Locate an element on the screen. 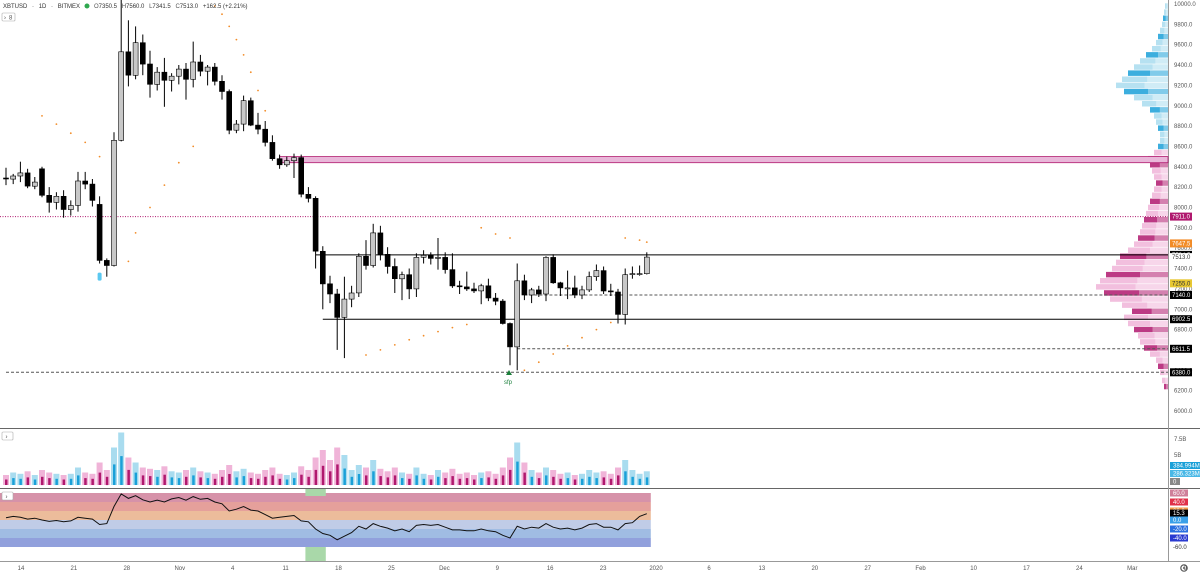 The width and height of the screenshot is (1200, 574). volume-tag-a-text: 384.994M is located at coordinates (1186, 467).